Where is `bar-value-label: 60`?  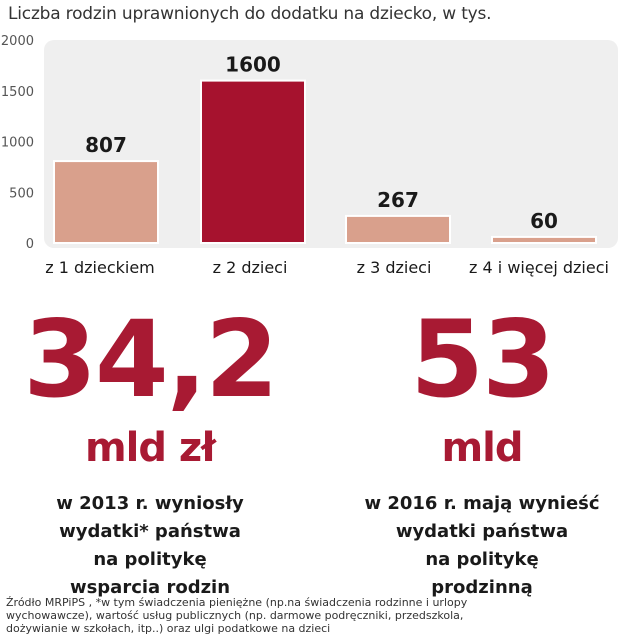 bar-value-label: 60 is located at coordinates (544, 221).